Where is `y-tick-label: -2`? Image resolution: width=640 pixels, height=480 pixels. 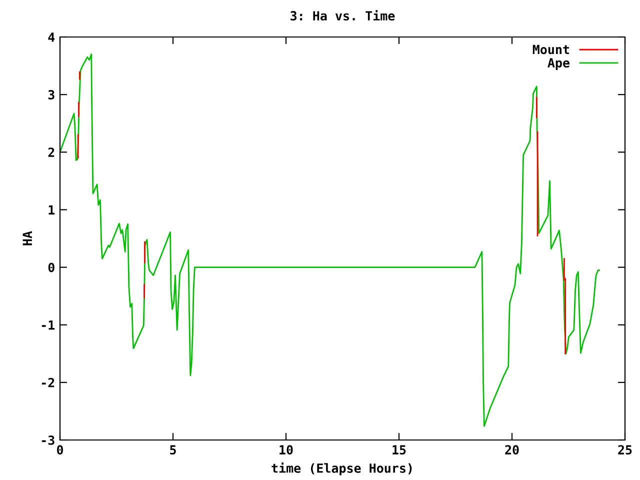
y-tick-label: -2 is located at coordinates (48, 383).